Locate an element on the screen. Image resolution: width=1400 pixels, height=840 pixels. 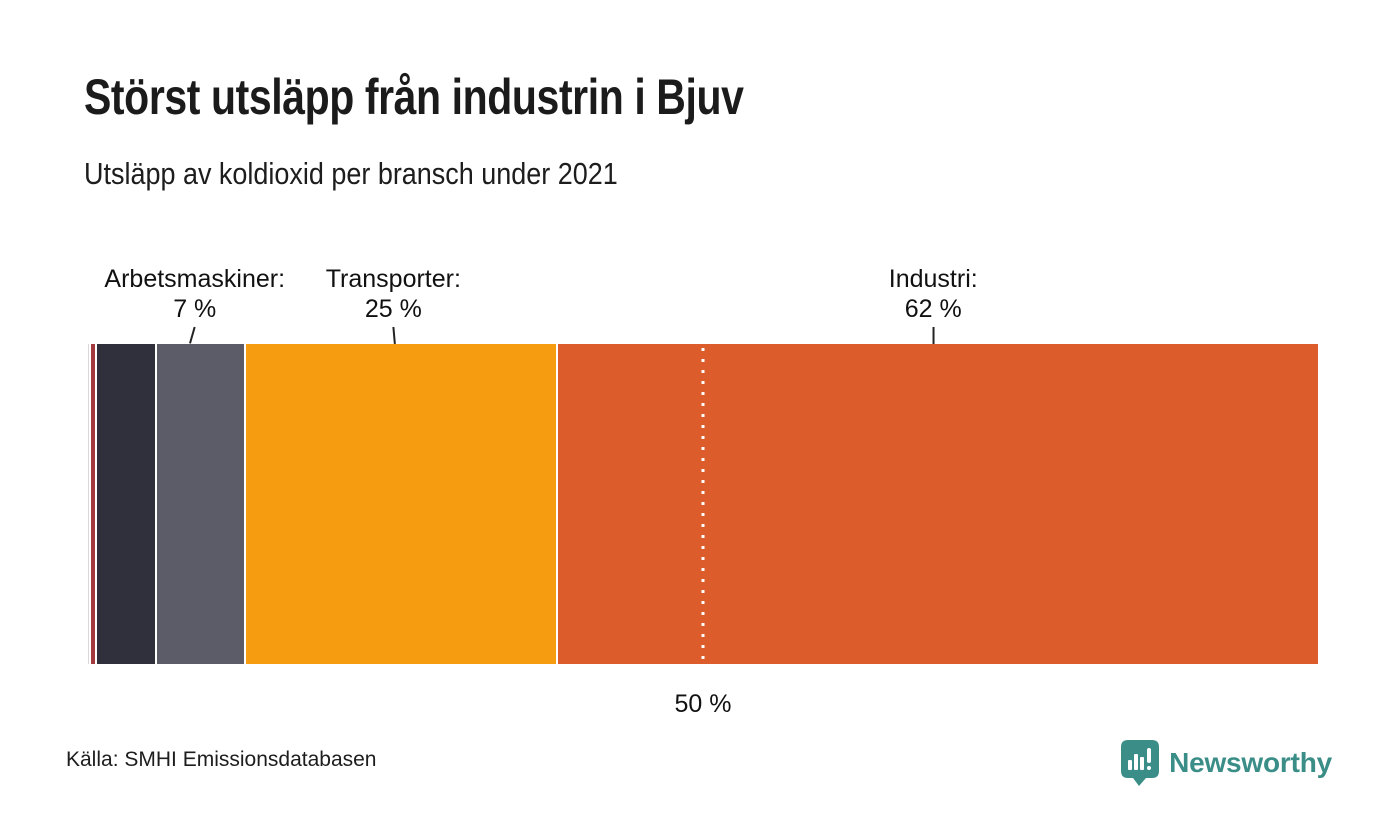
newsworthy-logo: Newsworthy is located at coordinates (1226, 763).